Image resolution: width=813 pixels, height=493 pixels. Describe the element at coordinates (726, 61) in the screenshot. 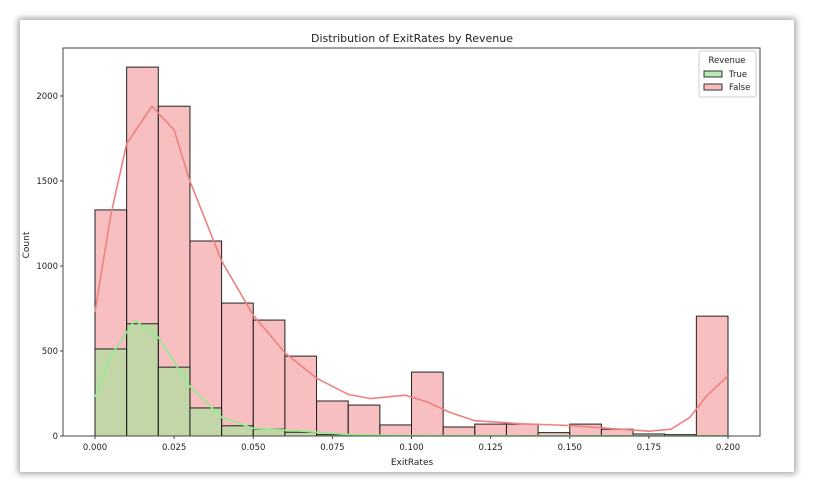

I see `legend-title: Revenue` at that location.